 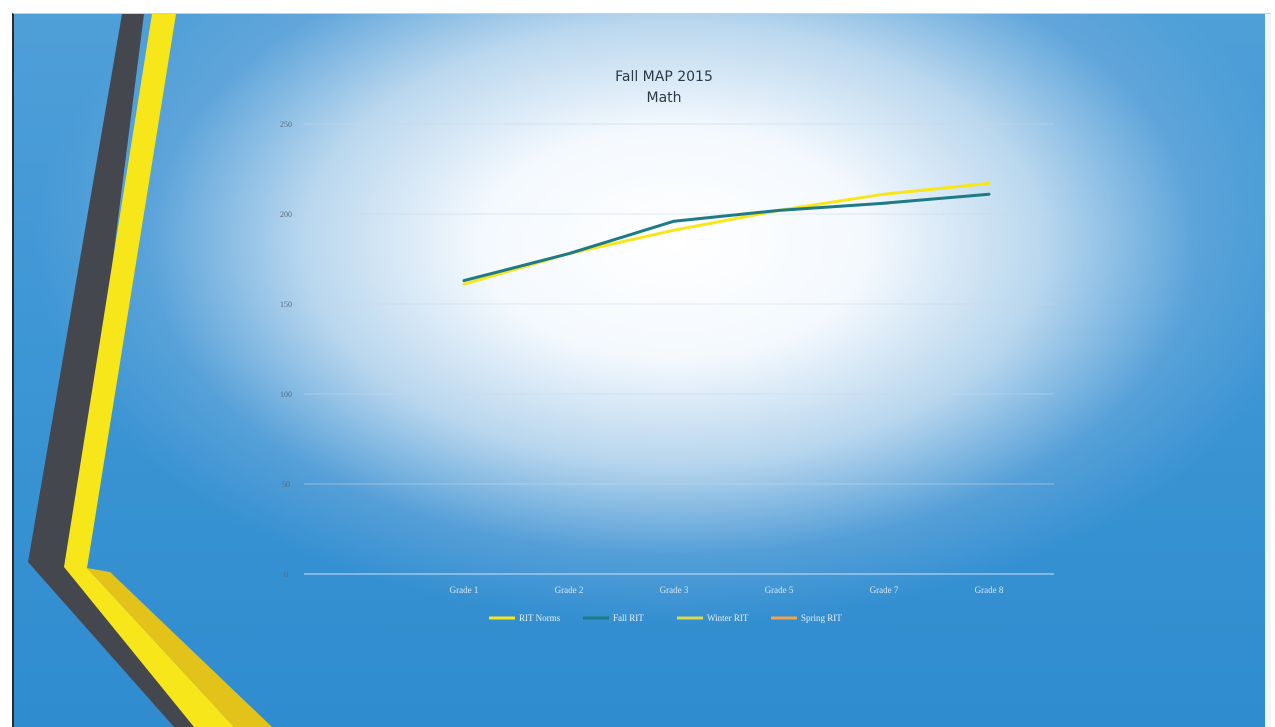 What do you see at coordinates (663, 98) in the screenshot?
I see `chart-subtitle: Math` at bounding box center [663, 98].